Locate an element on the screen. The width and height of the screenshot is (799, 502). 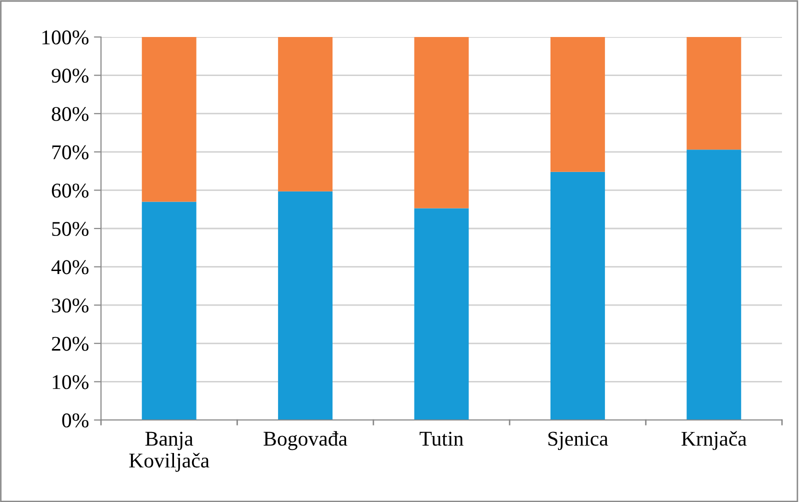
y-tick-label: 70% is located at coordinates (70, 152).